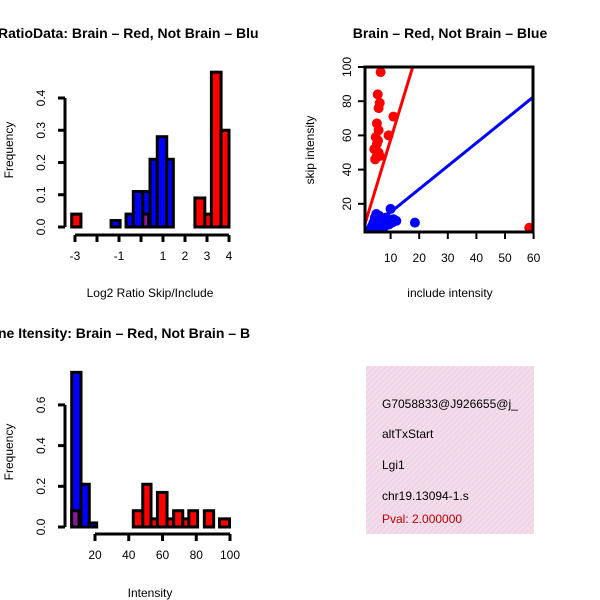 The width and height of the screenshot is (600, 600). I want to click on scatter-plot-area, so click(449, 149).